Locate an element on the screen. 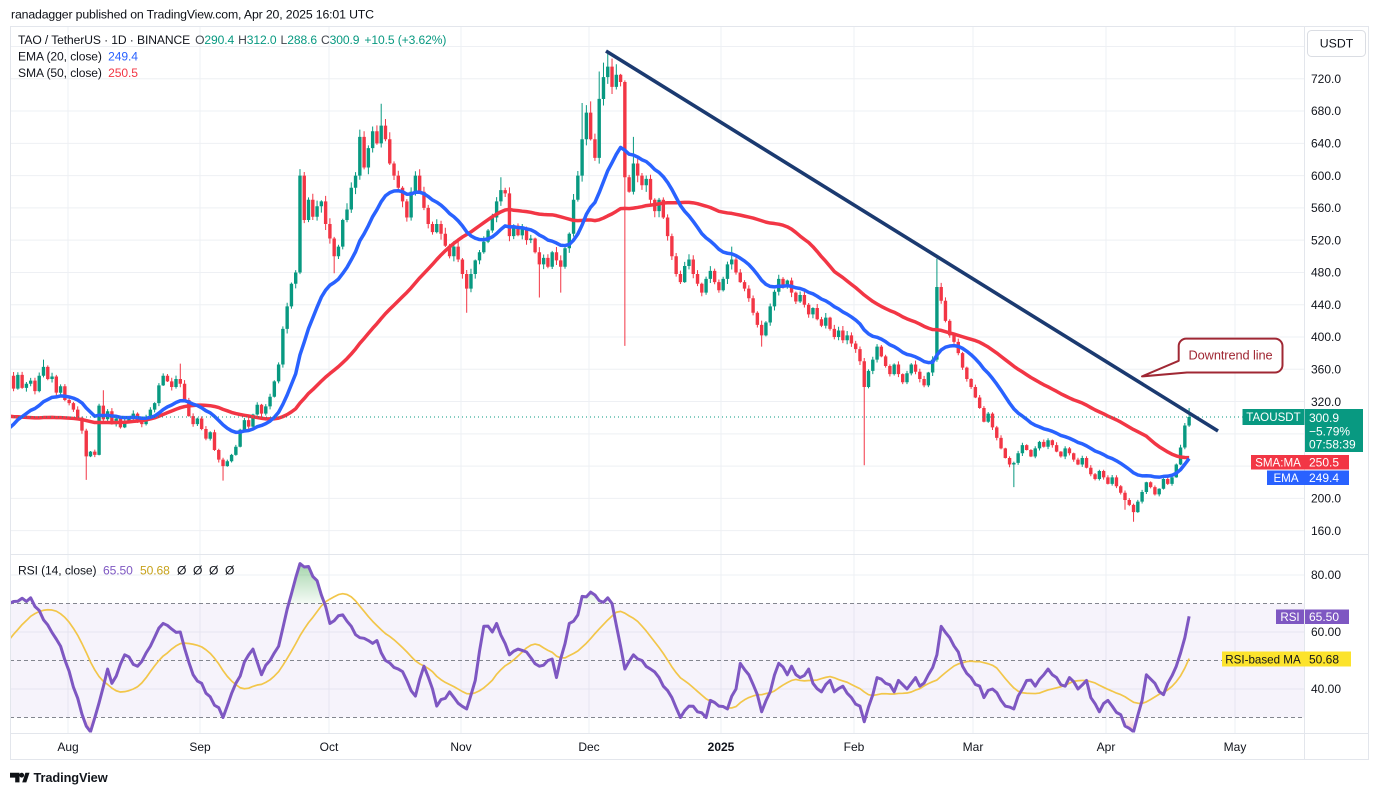 The image size is (1379, 796). svg-text: TradingView is located at coordinates (71, 777).